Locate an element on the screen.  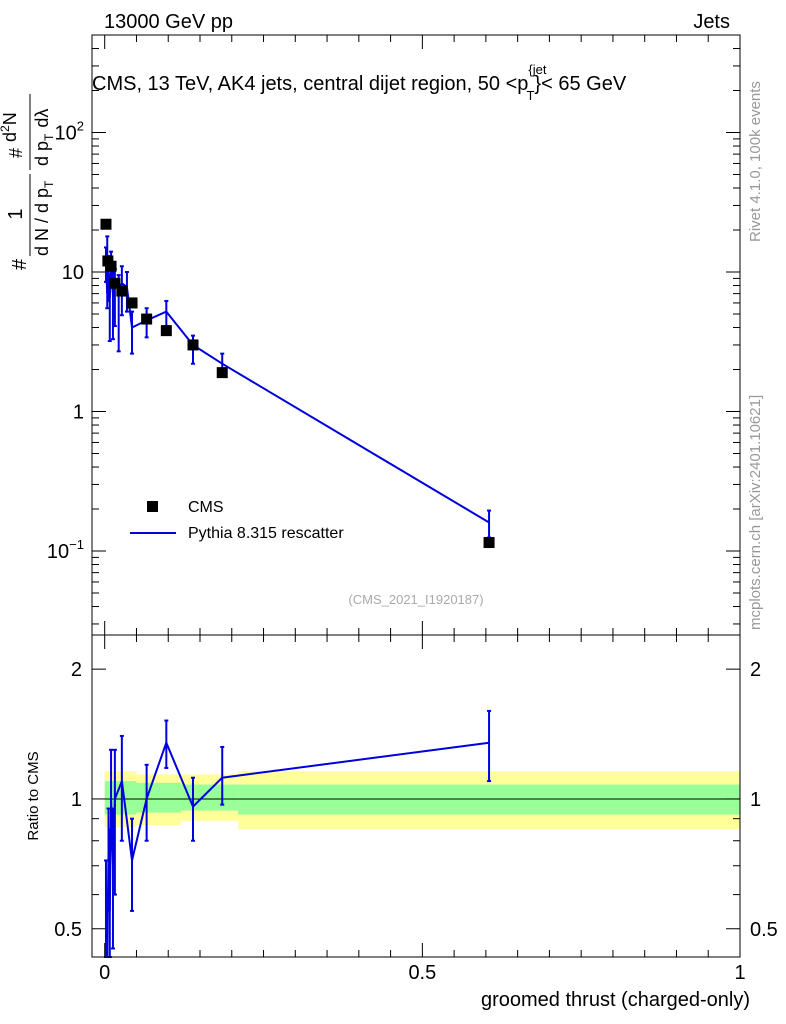
lower-series is located at coordinates (297, 833).